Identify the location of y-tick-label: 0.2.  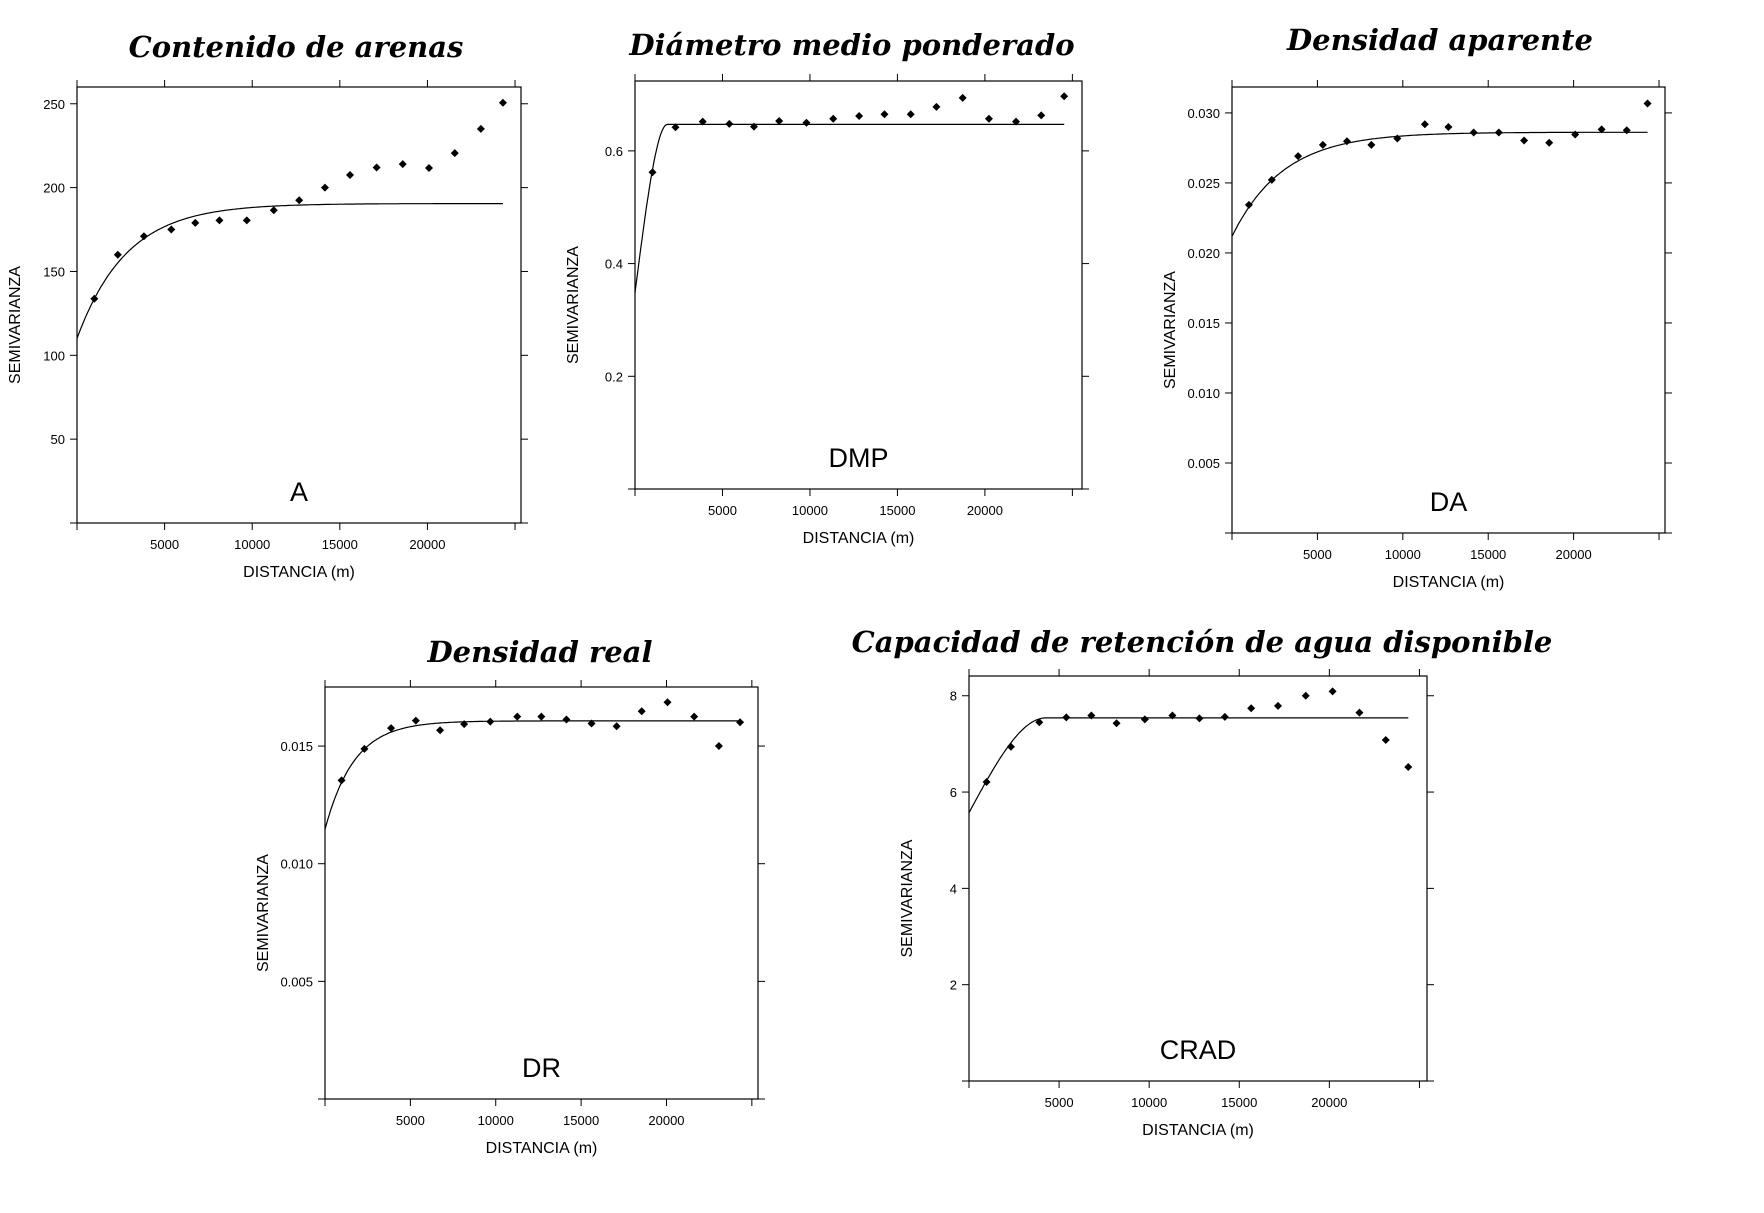
(614, 376).